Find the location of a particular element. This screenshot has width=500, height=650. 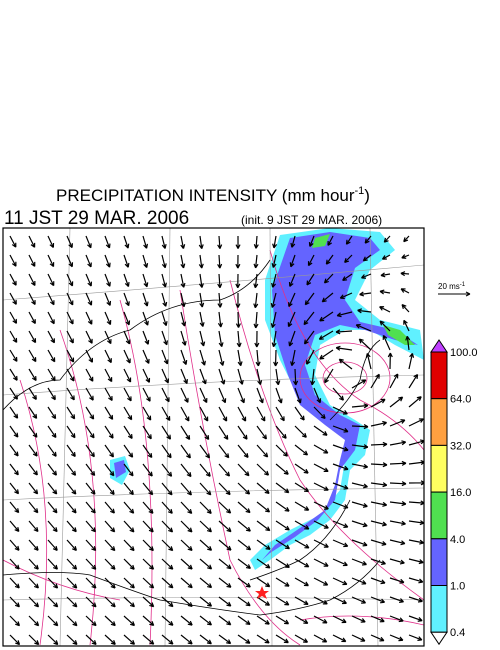

init-time: (init. 9 JST 29 MAR. 2006) is located at coordinates (311, 220).